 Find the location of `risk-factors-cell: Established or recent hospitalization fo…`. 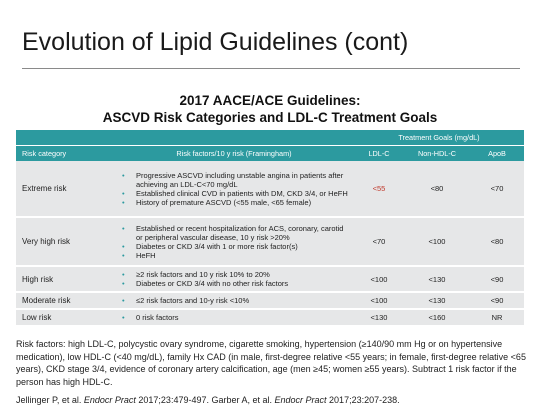

risk-factors-cell: Established or recent hospitalization fo… is located at coordinates (234, 242).